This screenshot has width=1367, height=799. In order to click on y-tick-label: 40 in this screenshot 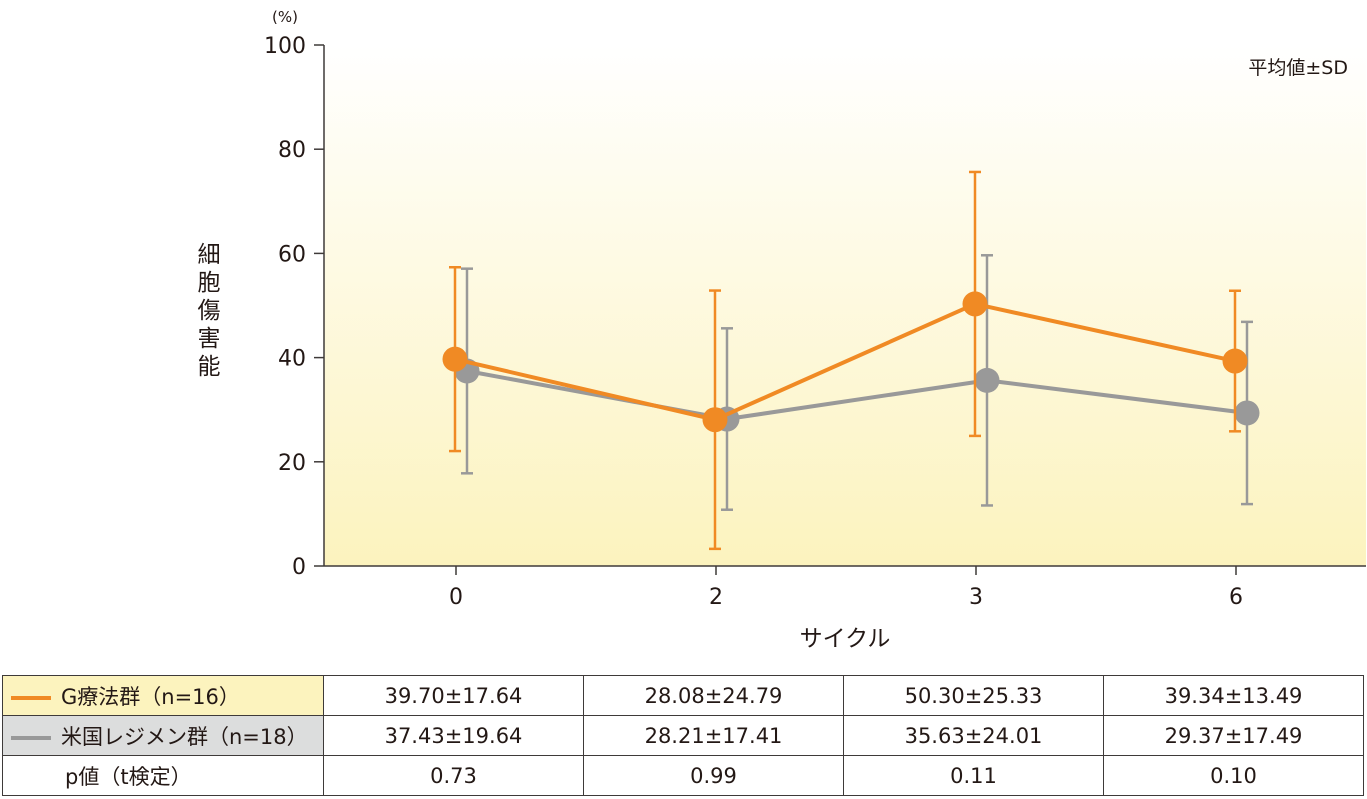, I will do `click(292, 359)`.